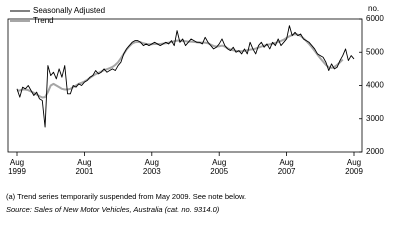 Image resolution: width=397 pixels, height=240 pixels. Describe the element at coordinates (219, 167) in the screenshot. I see `x-tick-label: Aug 2005` at that location.